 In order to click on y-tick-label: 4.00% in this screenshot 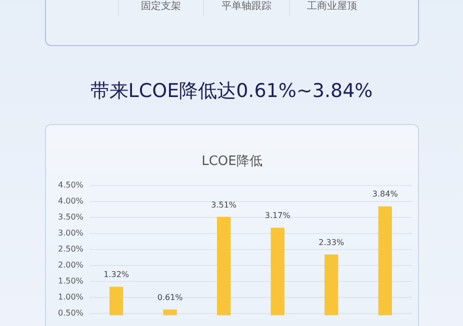, I will do `click(71, 201)`.